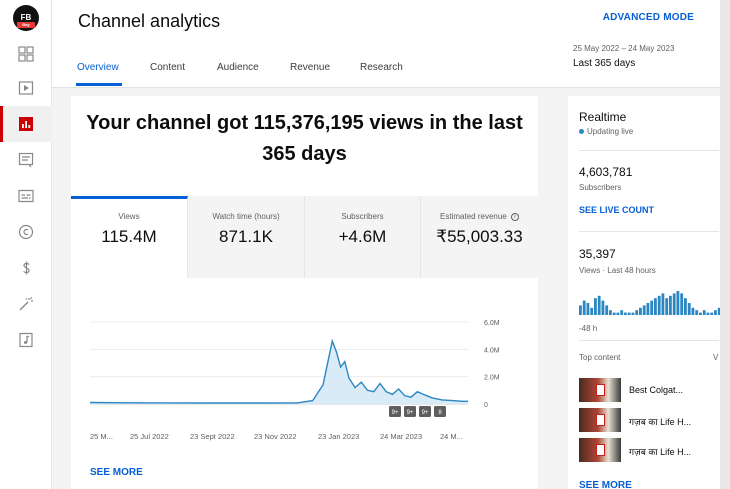 The height and width of the screenshot is (489, 730). I want to click on subtitles-icon, so click(26, 196).